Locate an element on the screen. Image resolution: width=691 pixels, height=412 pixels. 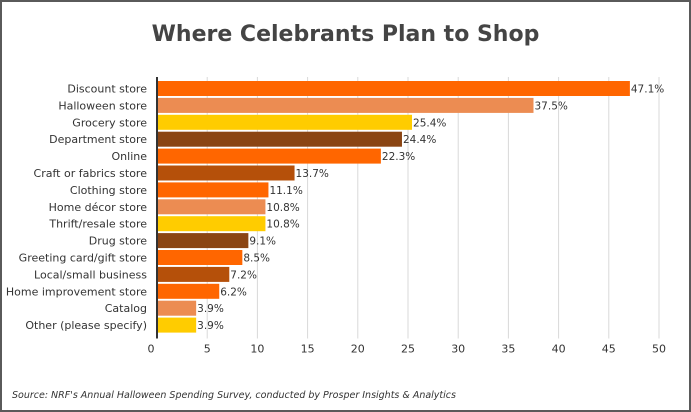
category-label: Halloween store is located at coordinates (102, 105).